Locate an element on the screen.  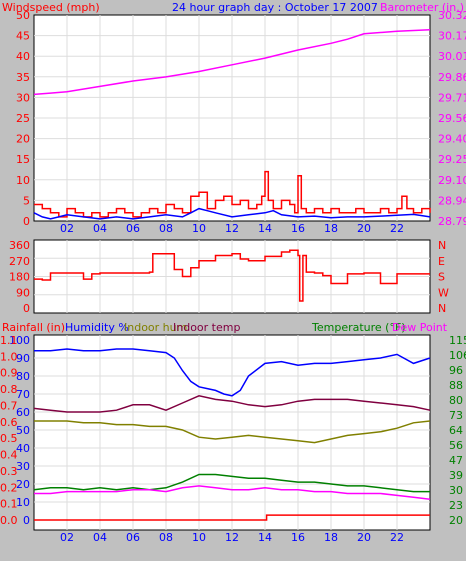
temperature-tick-label: 88 is located at coordinates (456, 385).